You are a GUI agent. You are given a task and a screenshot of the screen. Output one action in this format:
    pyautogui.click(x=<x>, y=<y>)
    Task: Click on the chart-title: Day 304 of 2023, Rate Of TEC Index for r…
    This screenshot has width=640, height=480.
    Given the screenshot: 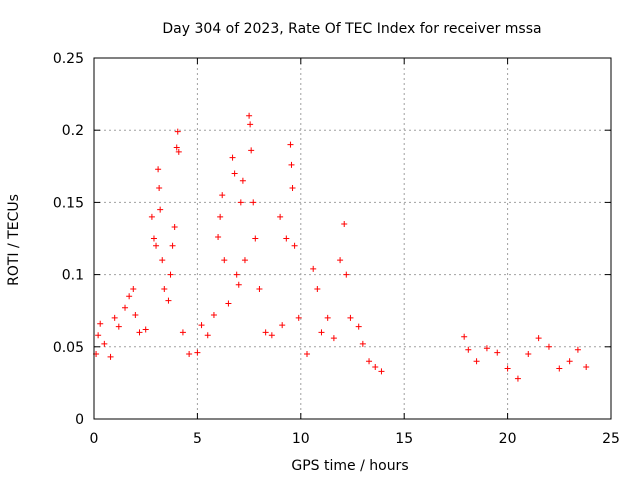 What is the action you would take?
    pyautogui.click(x=351, y=29)
    